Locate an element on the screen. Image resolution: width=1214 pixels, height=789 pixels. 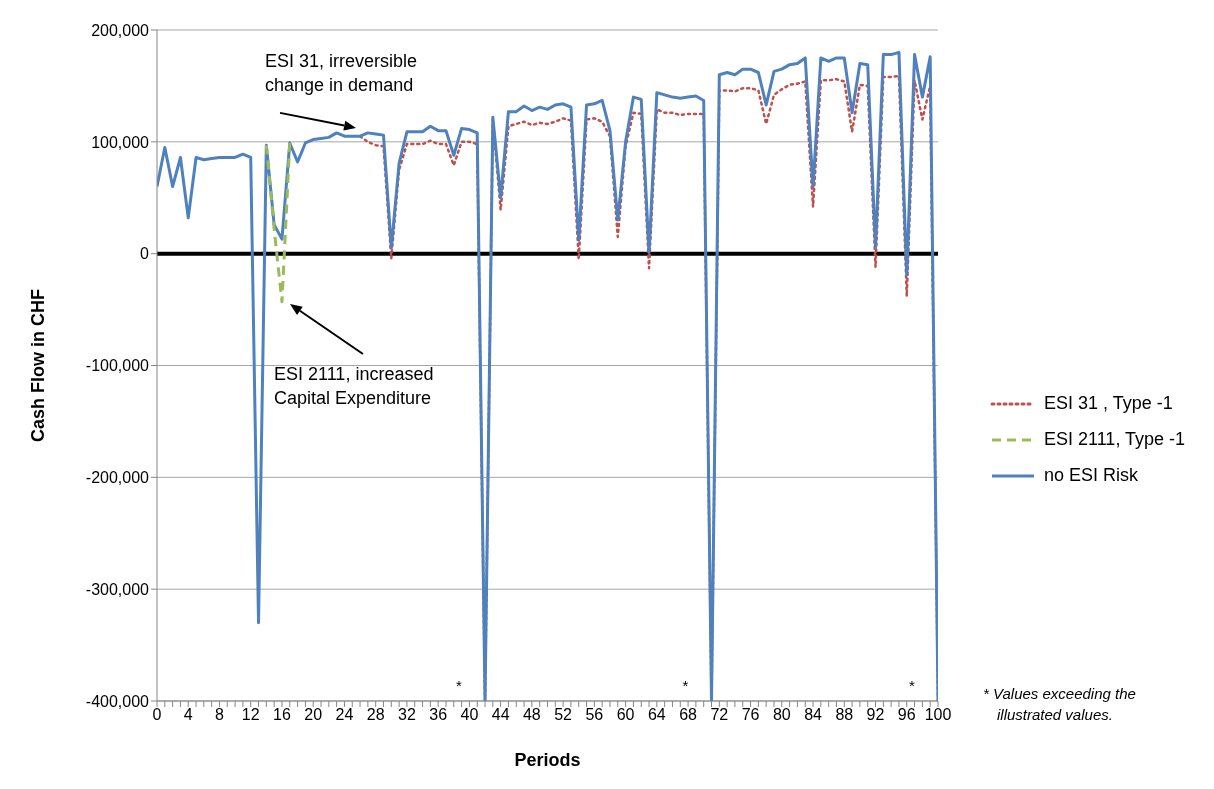
y-axis-title: Cash Flow in CHF is located at coordinates (38, 365).